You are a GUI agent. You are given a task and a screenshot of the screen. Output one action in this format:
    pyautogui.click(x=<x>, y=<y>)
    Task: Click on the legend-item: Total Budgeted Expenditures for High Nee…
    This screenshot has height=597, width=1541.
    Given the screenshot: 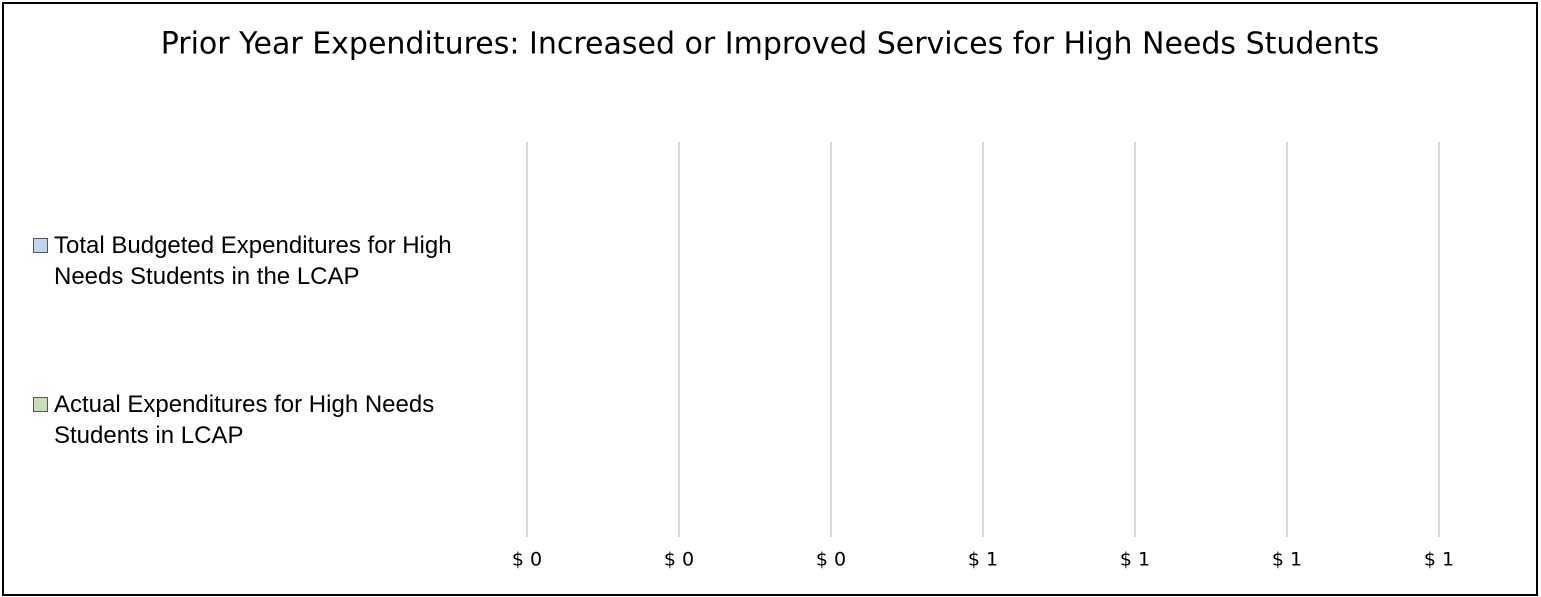 What is the action you would take?
    pyautogui.click(x=273, y=261)
    